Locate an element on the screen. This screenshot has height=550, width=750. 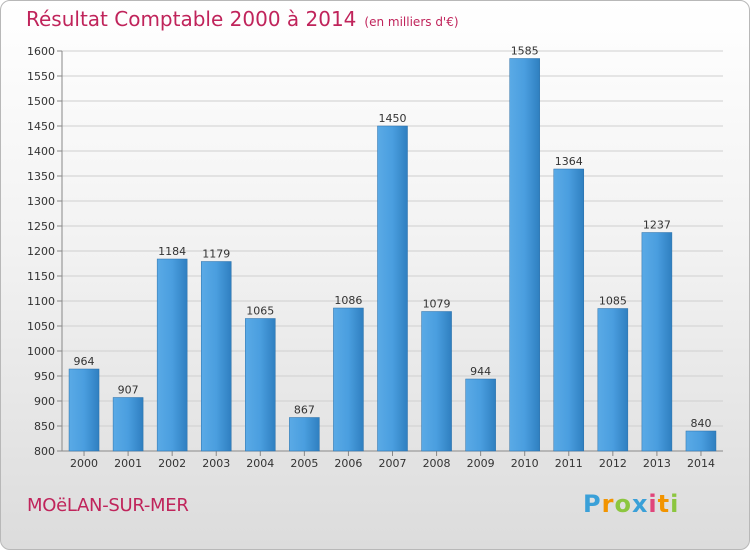
y-tick-label: 1250 is located at coordinates (41, 226).